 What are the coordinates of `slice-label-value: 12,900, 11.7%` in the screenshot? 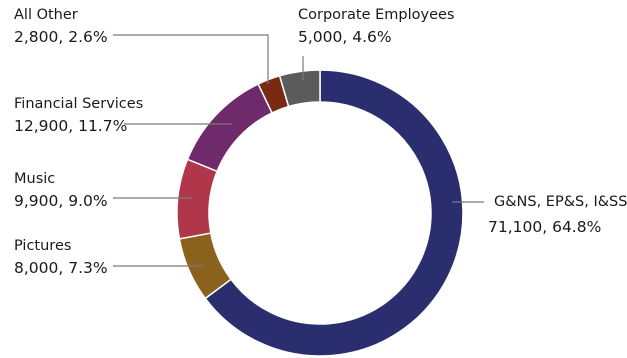 It's located at (70, 126).